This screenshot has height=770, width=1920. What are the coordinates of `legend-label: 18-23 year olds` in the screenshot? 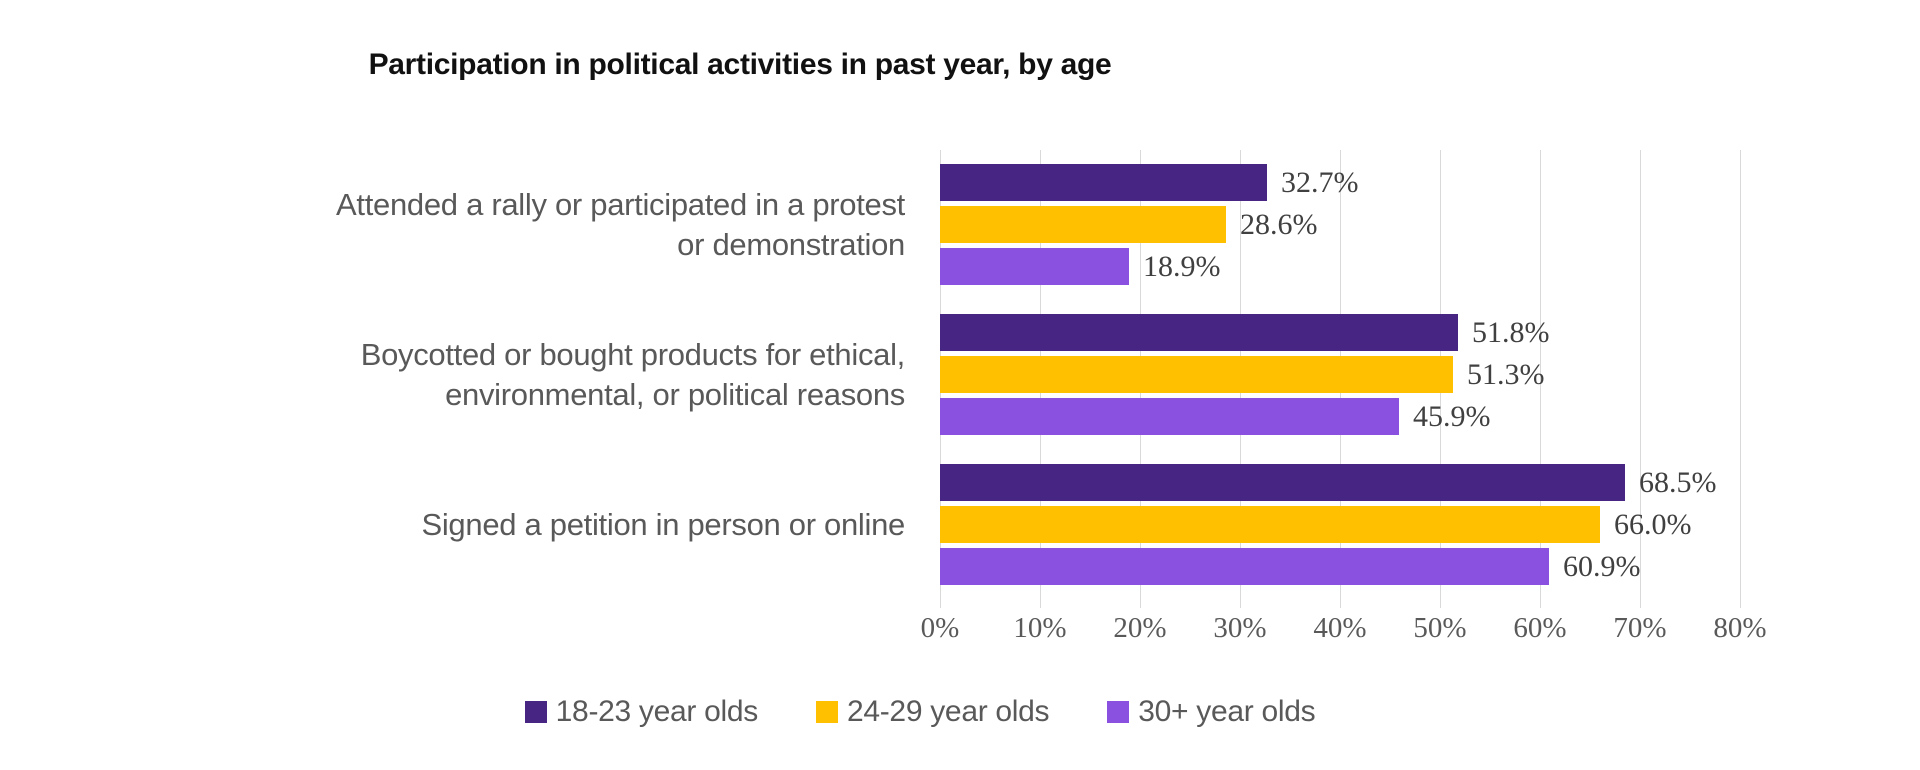 It's located at (657, 711).